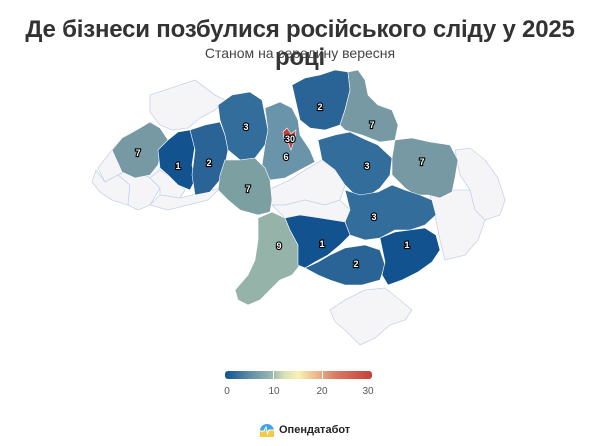 The width and height of the screenshot is (600, 446). What do you see at coordinates (410, 256) in the screenshot?
I see `region-zaporizhzhia` at bounding box center [410, 256].